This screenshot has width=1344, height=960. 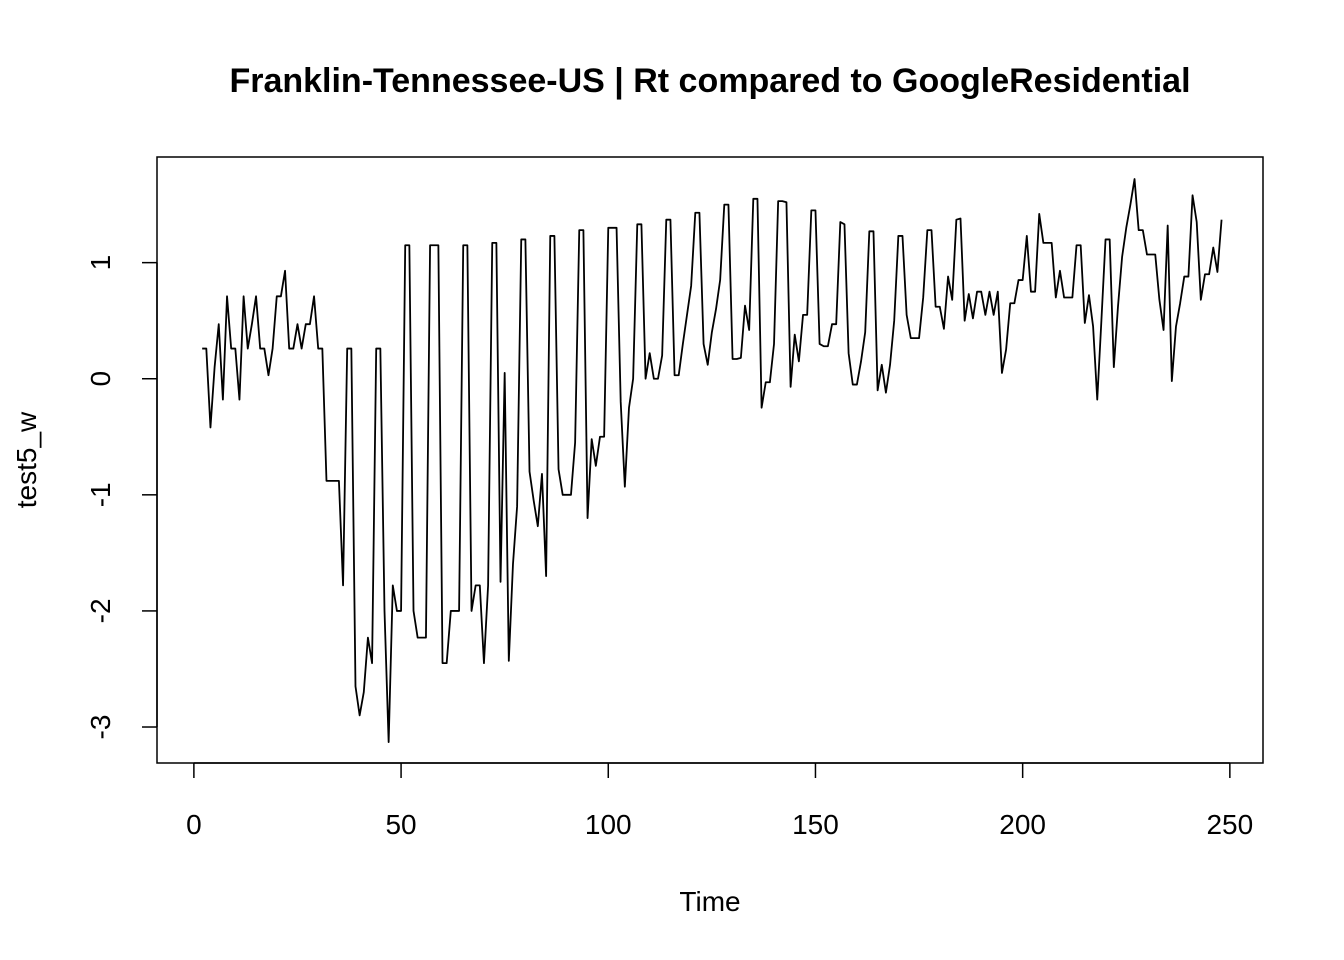 What do you see at coordinates (100, 379) in the screenshot?
I see `y-tick-label: 0` at bounding box center [100, 379].